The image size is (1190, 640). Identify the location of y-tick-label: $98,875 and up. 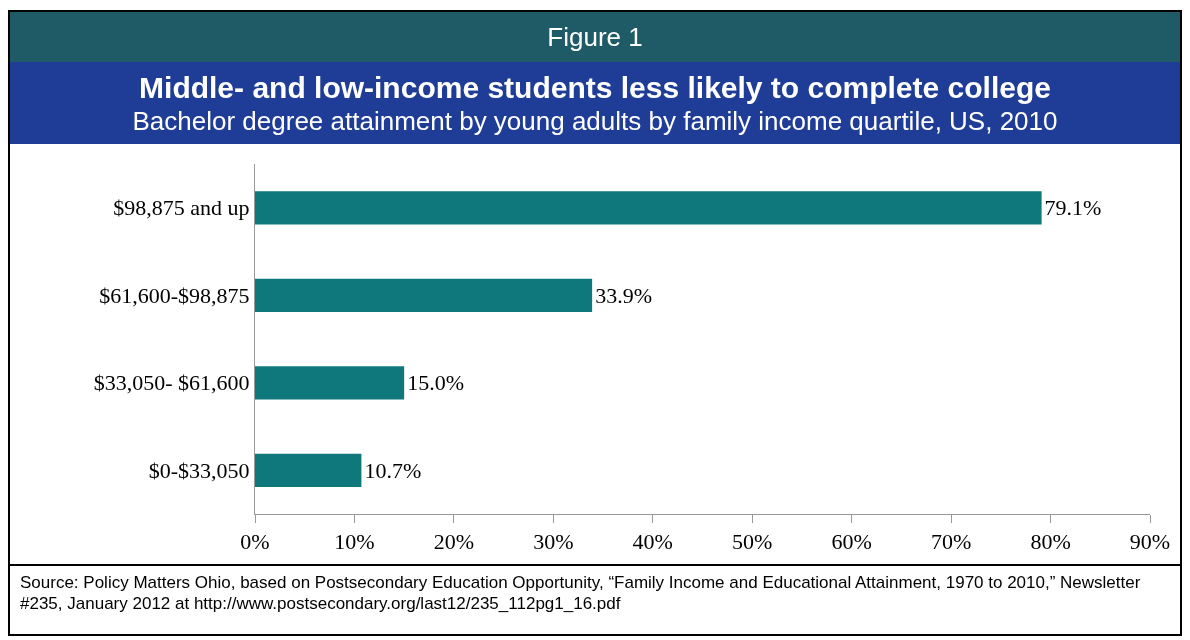
(181, 208).